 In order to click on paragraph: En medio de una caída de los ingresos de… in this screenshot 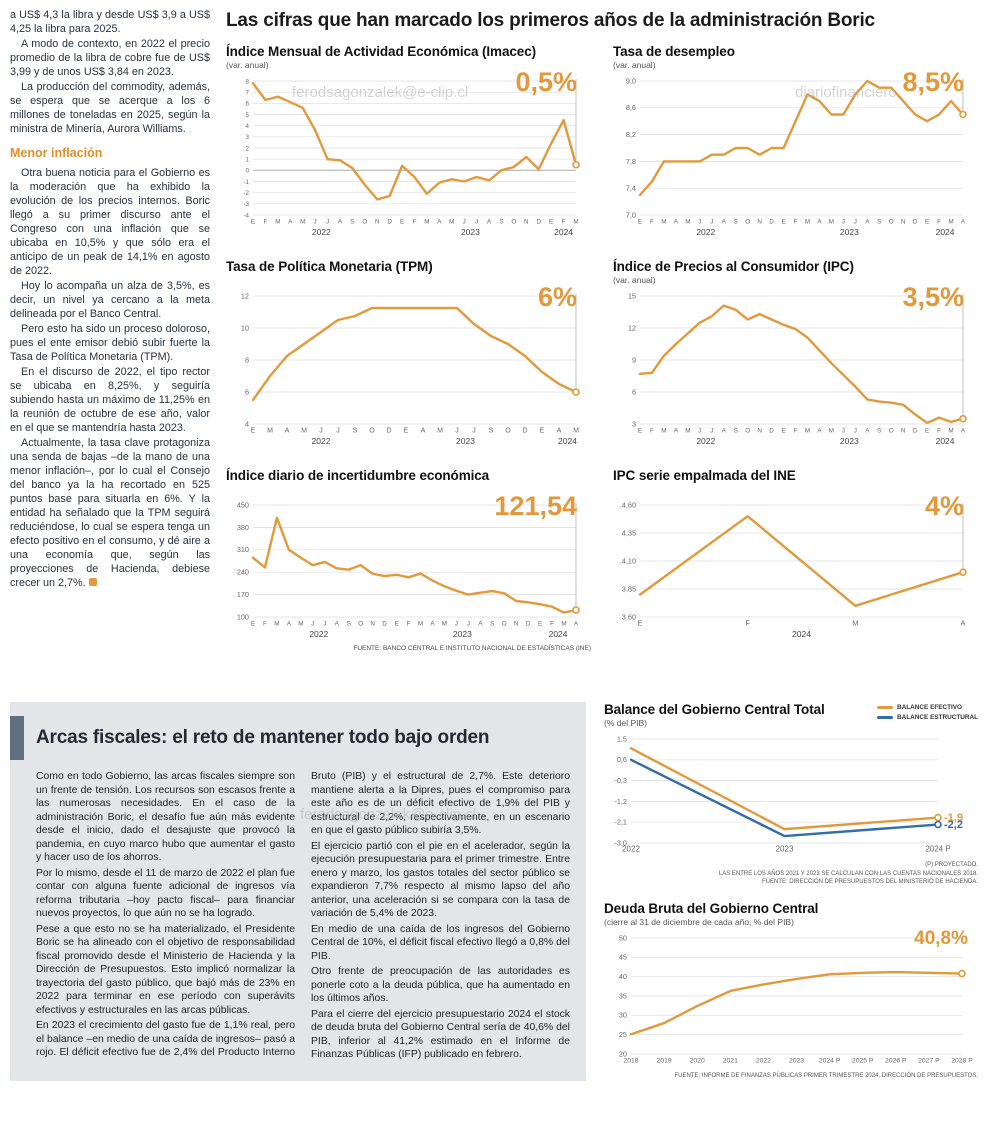, I will do `click(440, 942)`.